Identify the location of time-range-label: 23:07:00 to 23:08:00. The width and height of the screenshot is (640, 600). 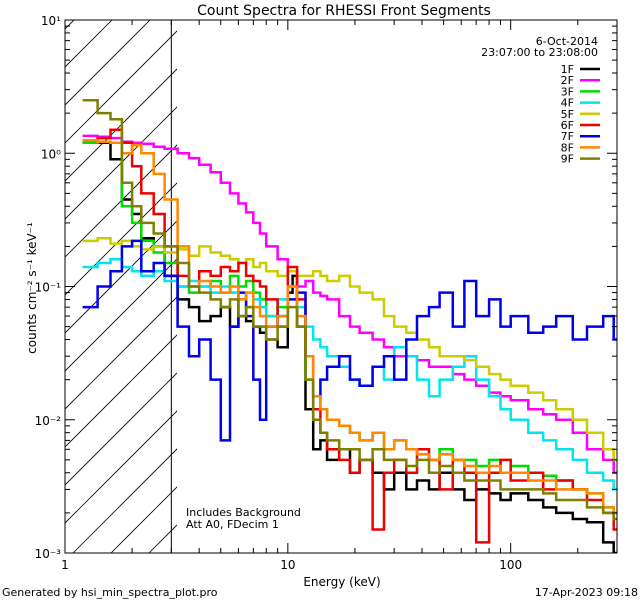
(539, 52).